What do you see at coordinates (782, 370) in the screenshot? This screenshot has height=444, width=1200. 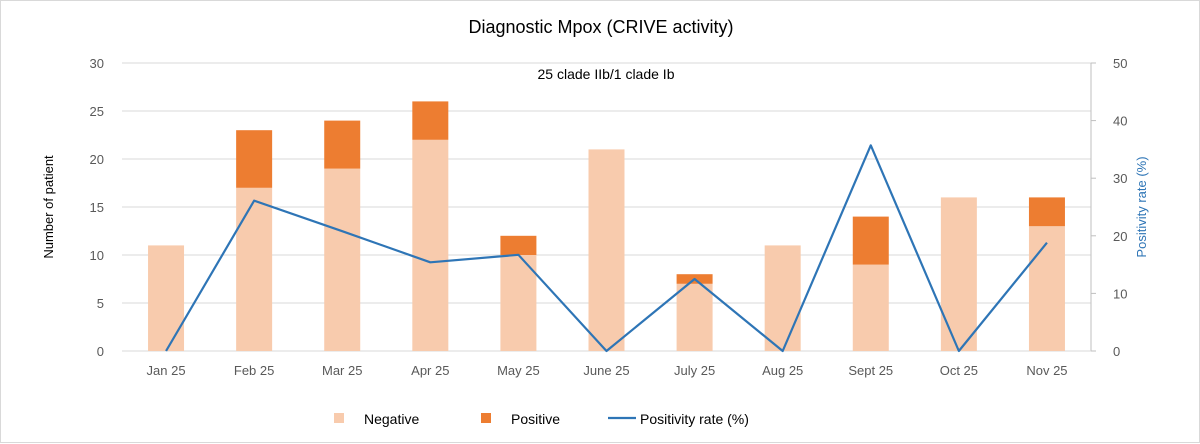 I see `x-tick-label: Aug 25` at bounding box center [782, 370].